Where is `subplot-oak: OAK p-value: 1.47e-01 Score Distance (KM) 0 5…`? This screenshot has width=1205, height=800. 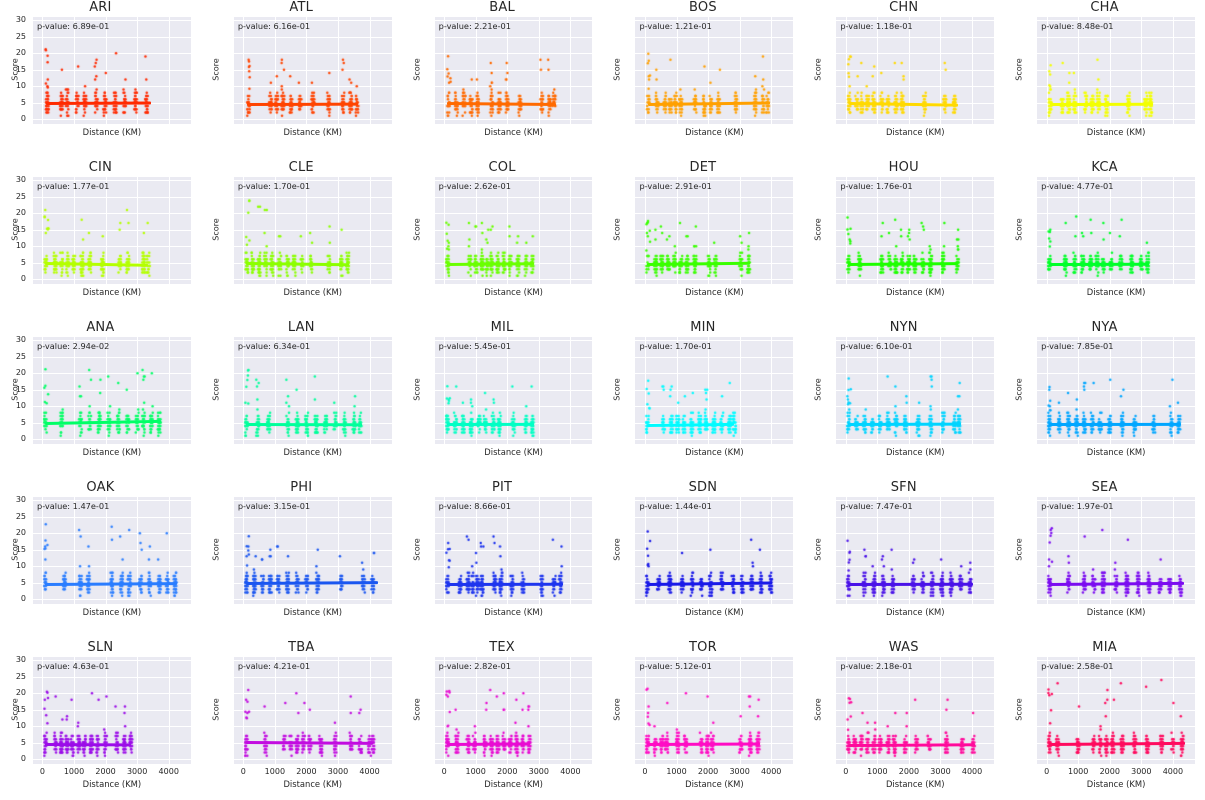 subplot-oak: OAK p-value: 1.47e-01 Score Distance (KM) 0 5… is located at coordinates (100, 560).